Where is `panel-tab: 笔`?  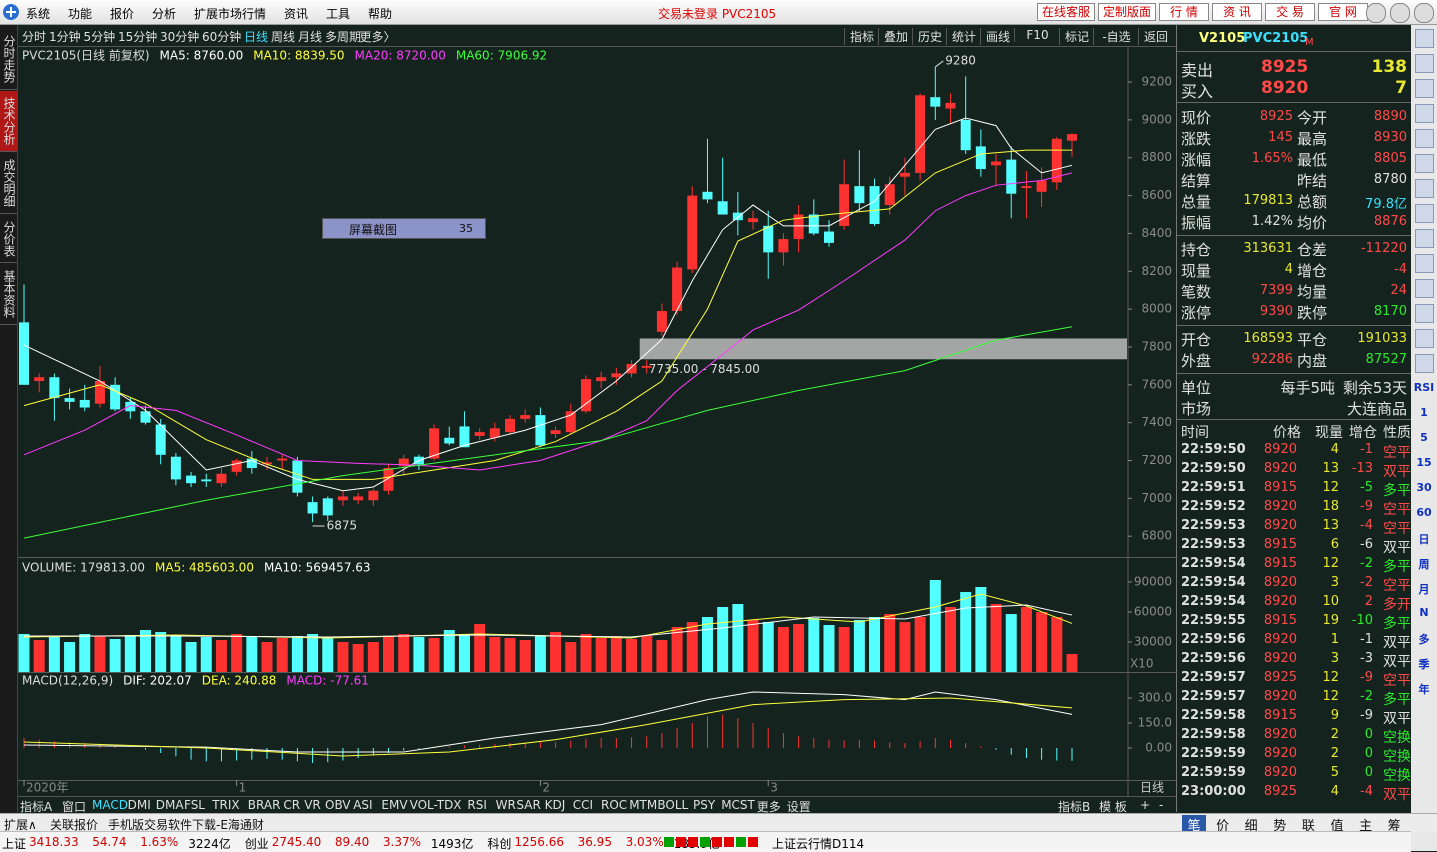 panel-tab: 笔 is located at coordinates (1194, 824).